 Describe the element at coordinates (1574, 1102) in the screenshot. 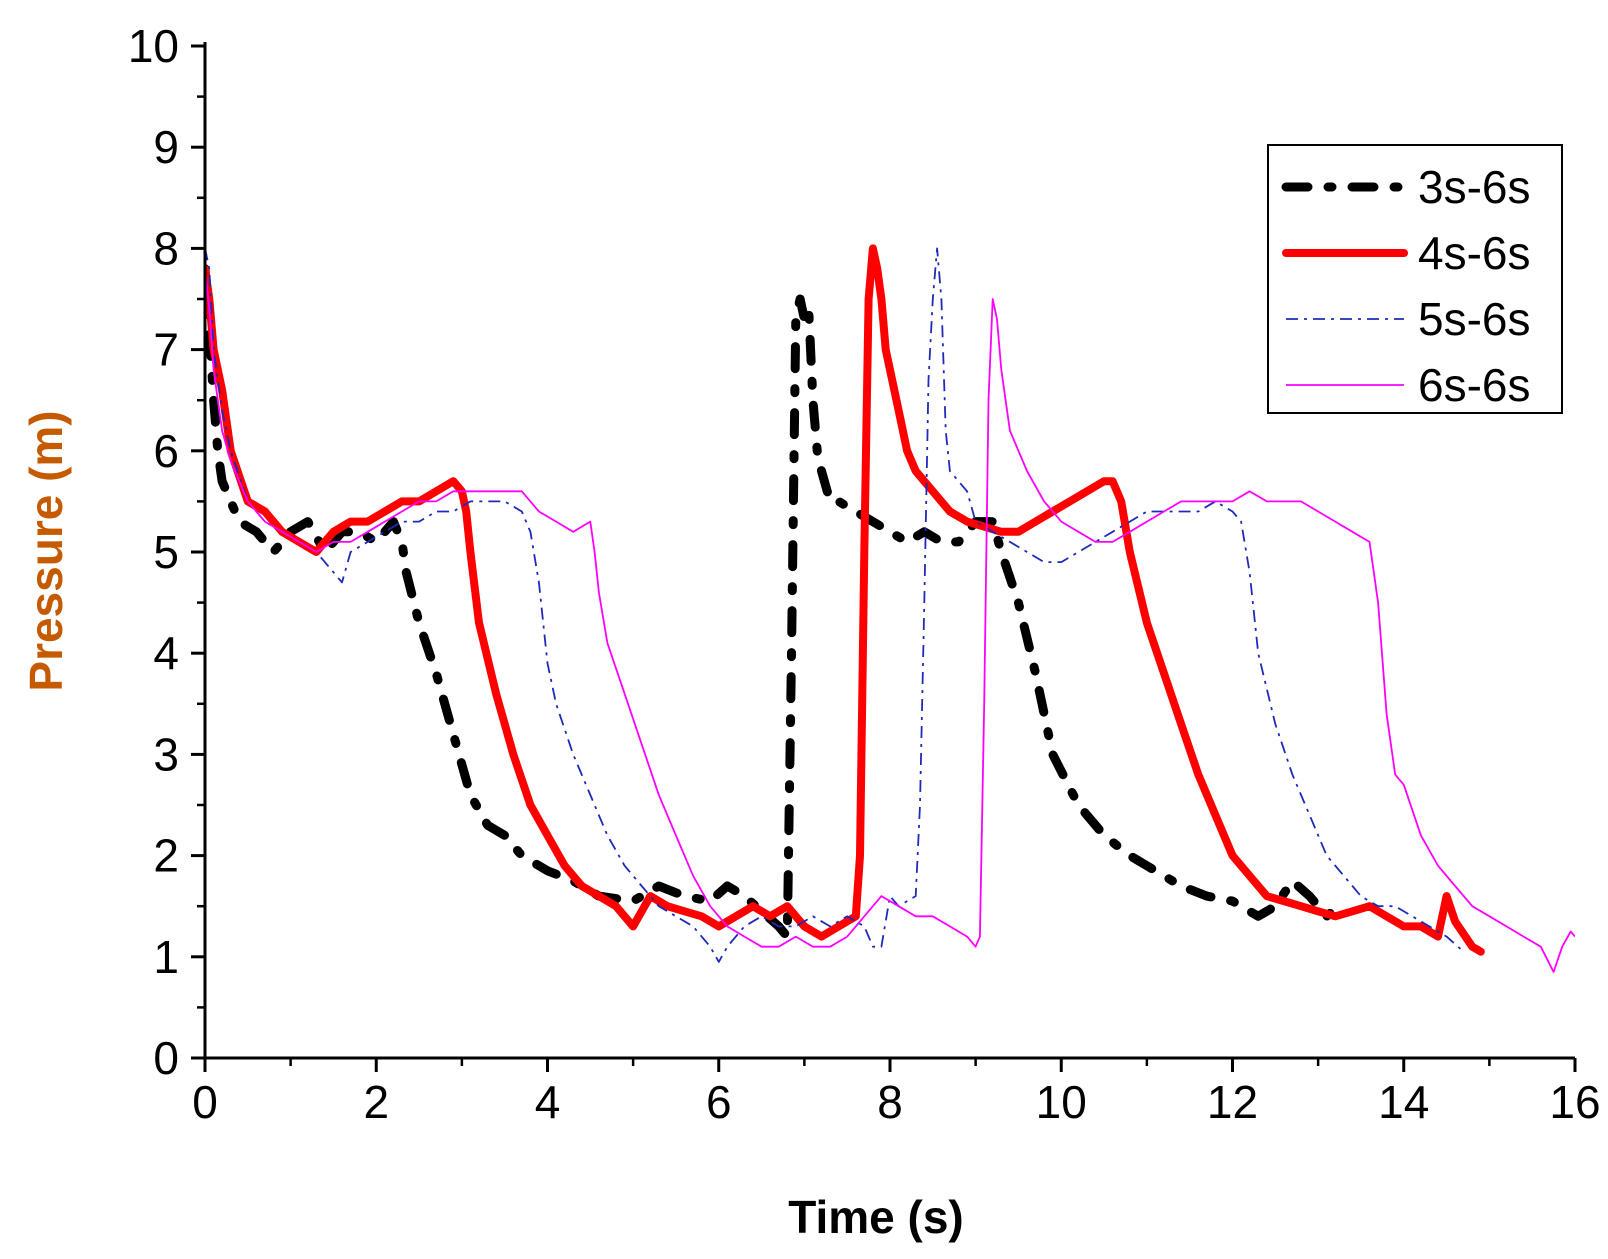

I see `x-tick-label: 16` at that location.